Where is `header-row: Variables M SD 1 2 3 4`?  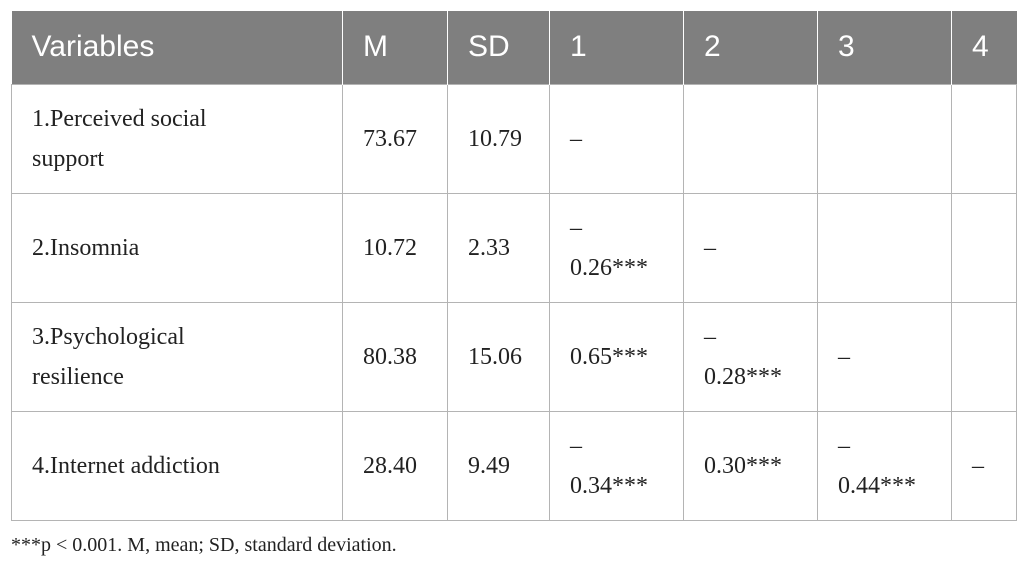
header-row: Variables M SD 1 2 3 4 is located at coordinates (514, 47).